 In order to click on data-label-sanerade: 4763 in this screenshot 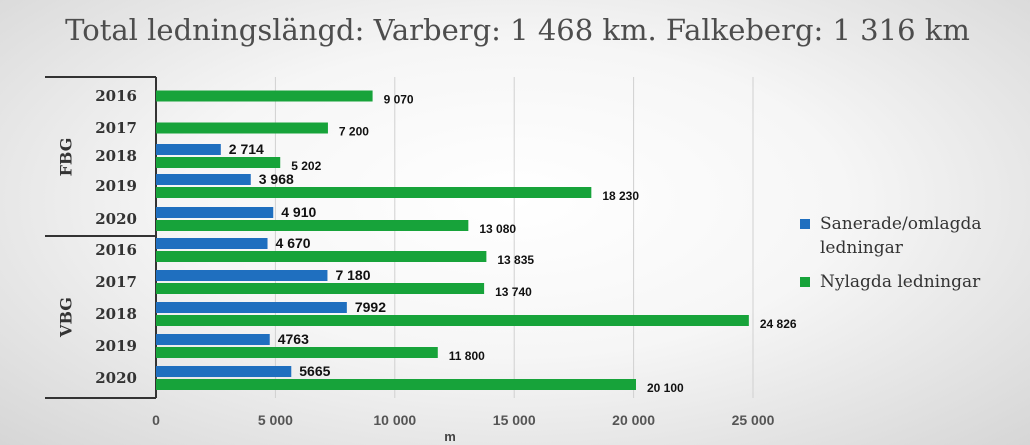, I will do `click(293, 339)`.